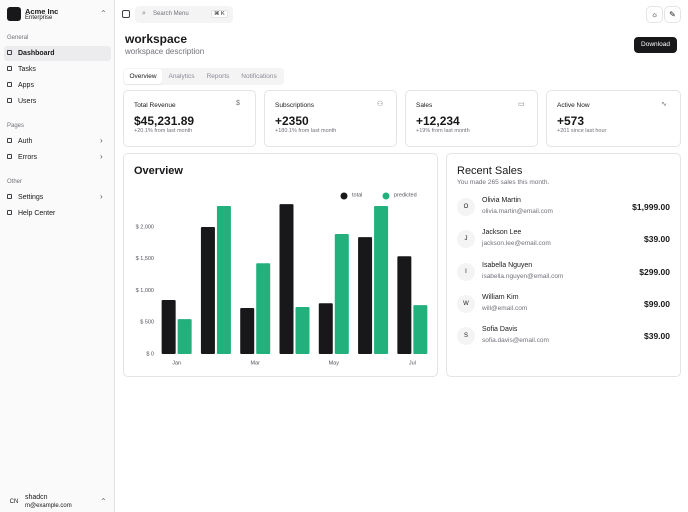  I want to click on nav-label: Errors, so click(28, 157).